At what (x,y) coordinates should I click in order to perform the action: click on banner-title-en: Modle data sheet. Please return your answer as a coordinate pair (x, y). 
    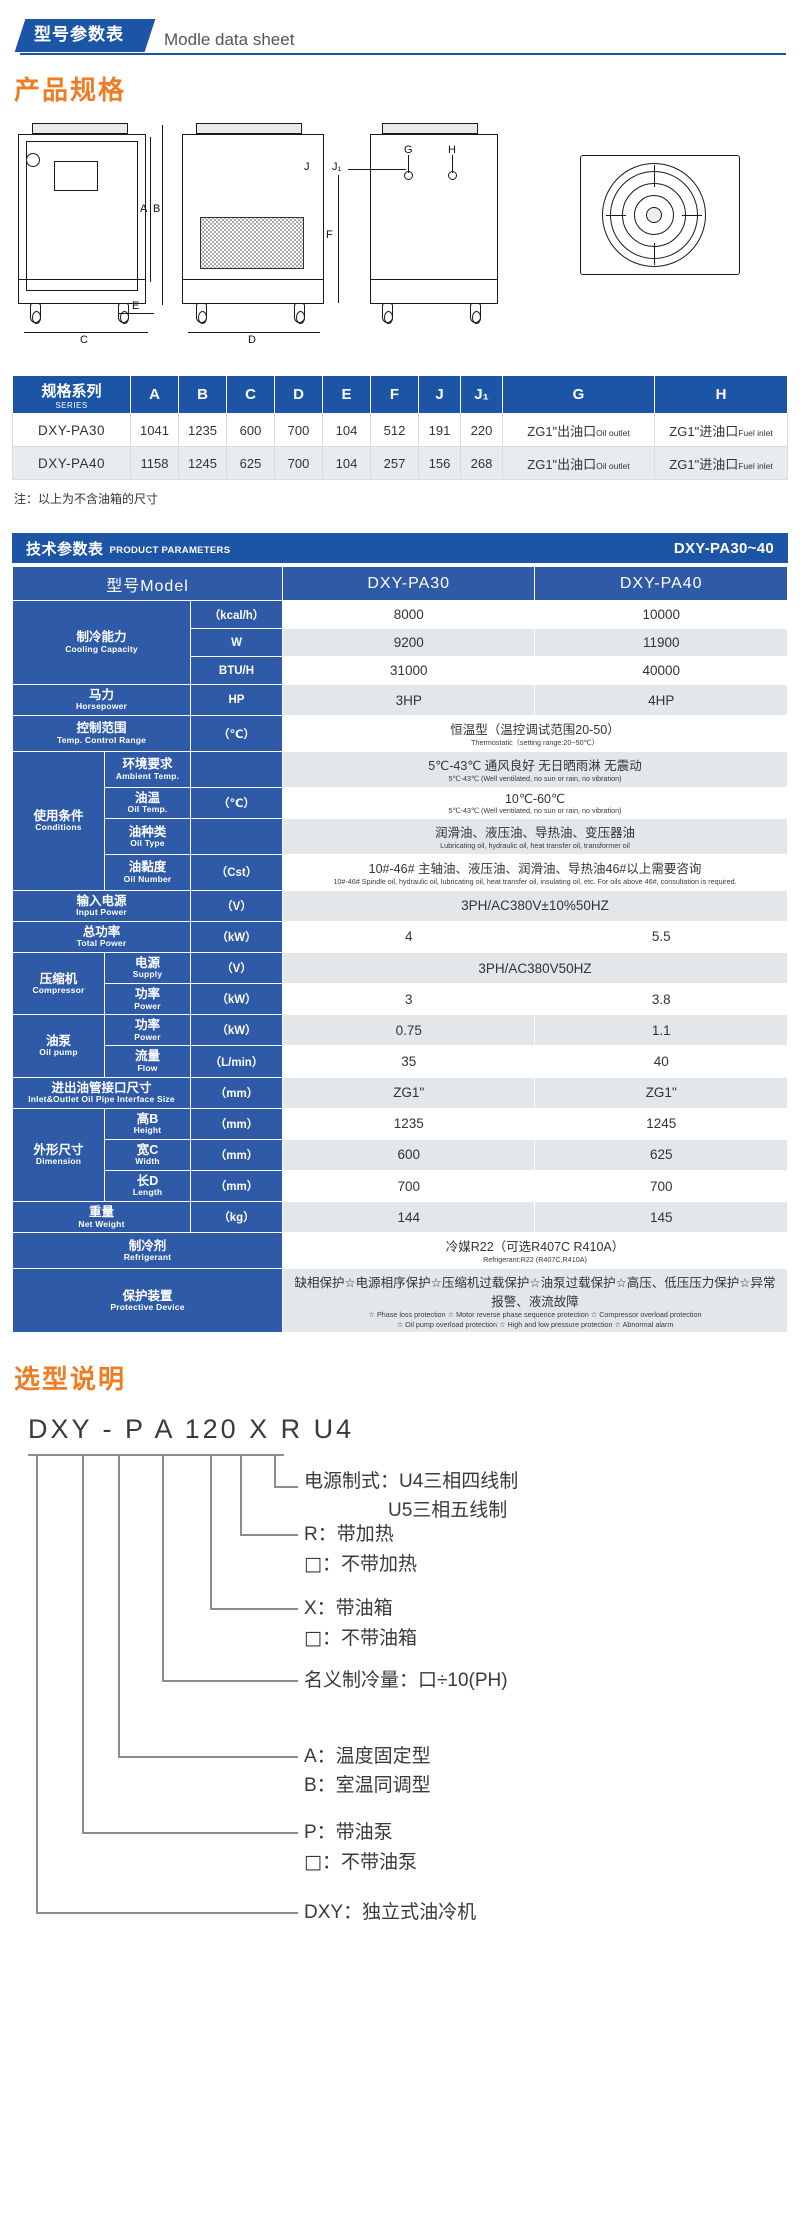
    Looking at the image, I should click on (229, 39).